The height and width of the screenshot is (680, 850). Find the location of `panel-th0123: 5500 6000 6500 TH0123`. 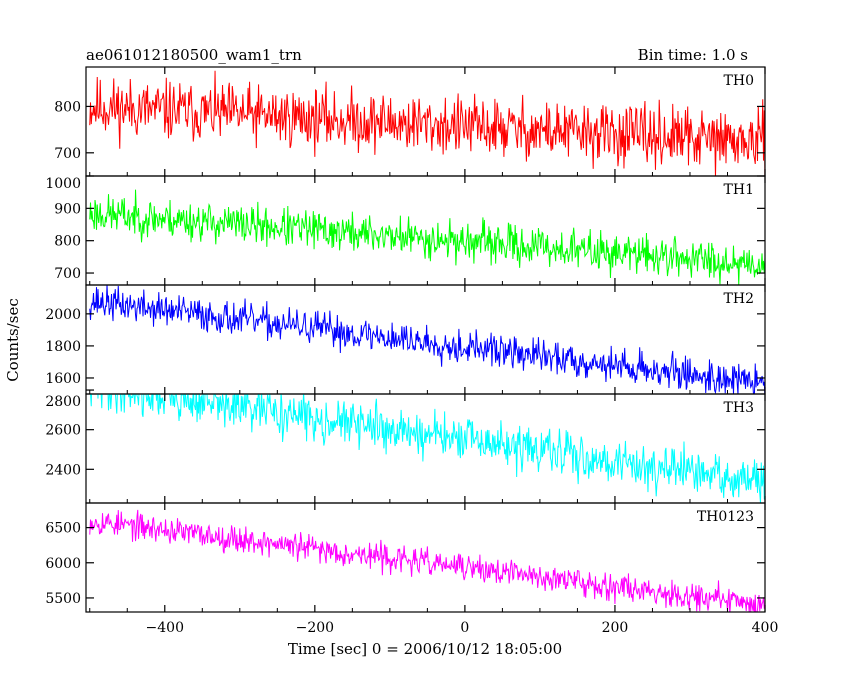

panel-th0123: 5500 6000 6500 TH0123 is located at coordinates (405, 557).